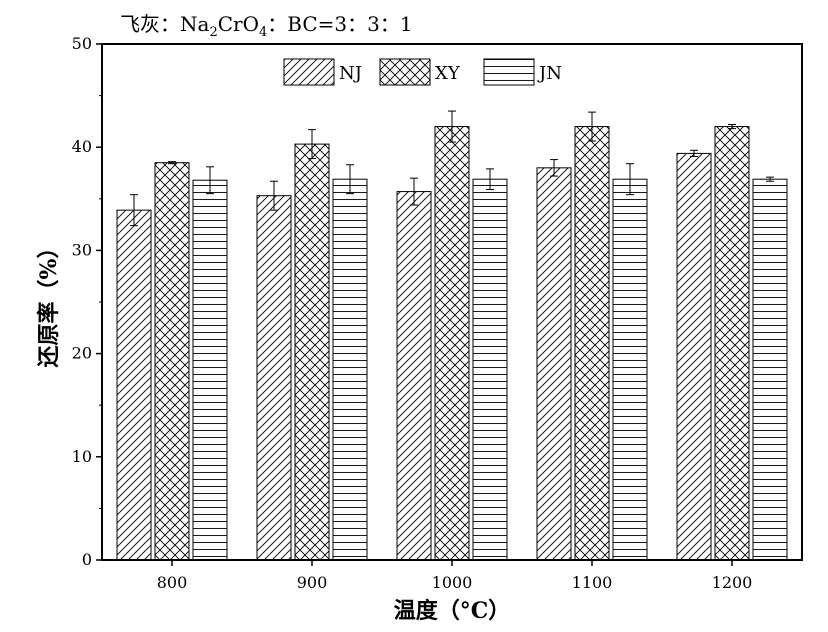  What do you see at coordinates (82, 353) in the screenshot?
I see `y-tick-label-20: 20` at bounding box center [82, 353].